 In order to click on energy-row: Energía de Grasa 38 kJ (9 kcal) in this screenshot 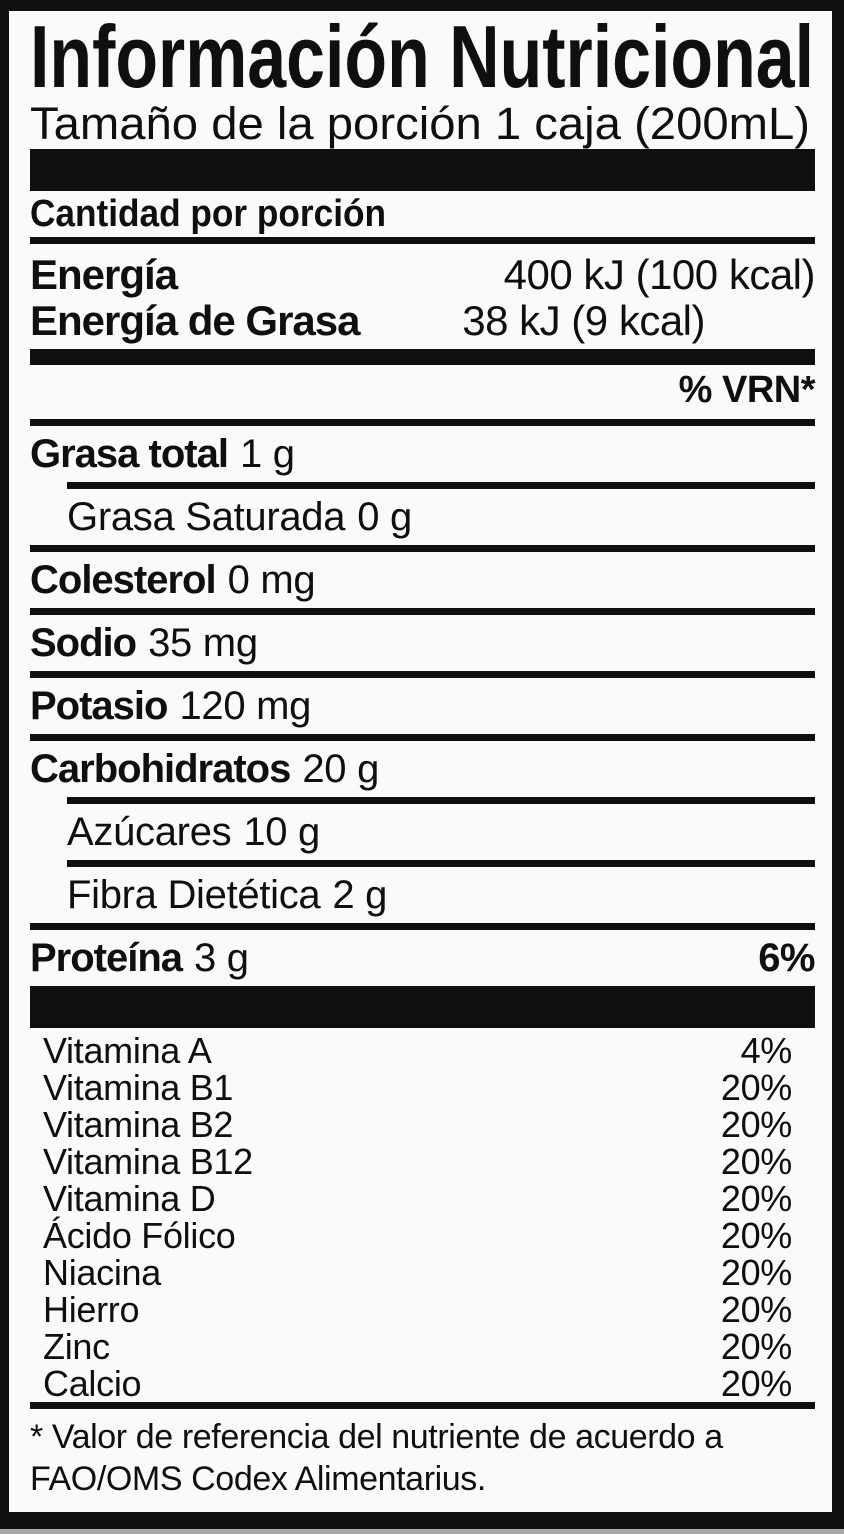, I will do `click(422, 321)`.